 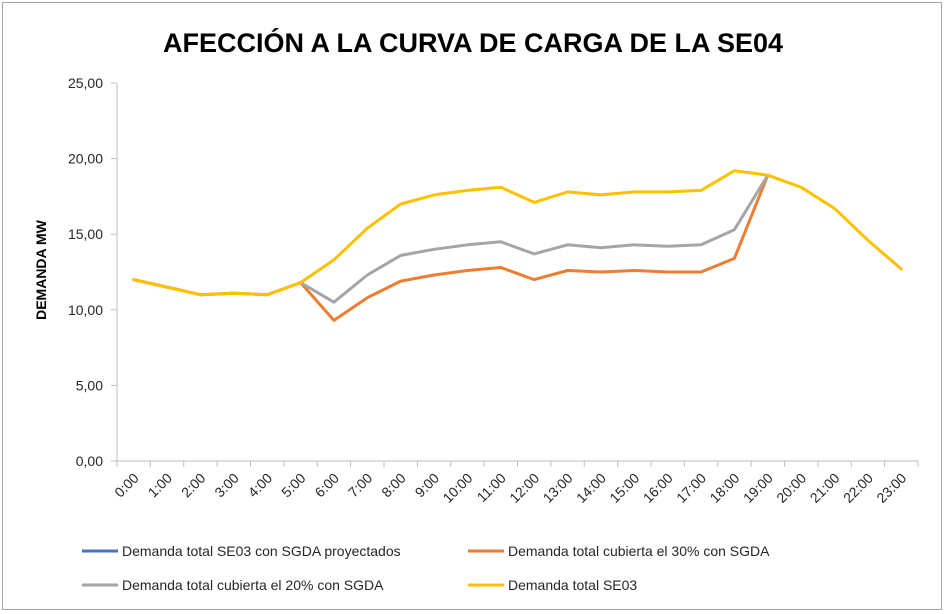 What do you see at coordinates (858, 488) in the screenshot?
I see `x-tick-label: 22:00` at bounding box center [858, 488].